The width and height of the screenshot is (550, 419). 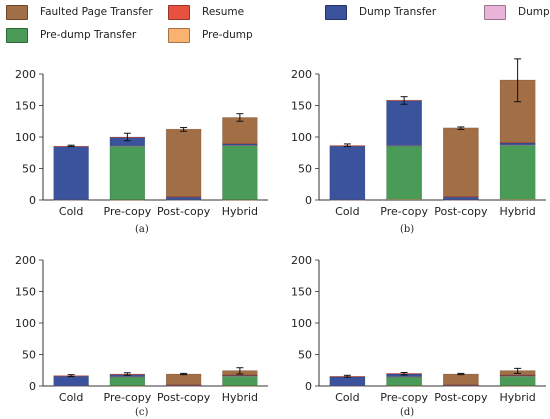 I want to click on panel-label-a: (a), so click(x=142, y=229).